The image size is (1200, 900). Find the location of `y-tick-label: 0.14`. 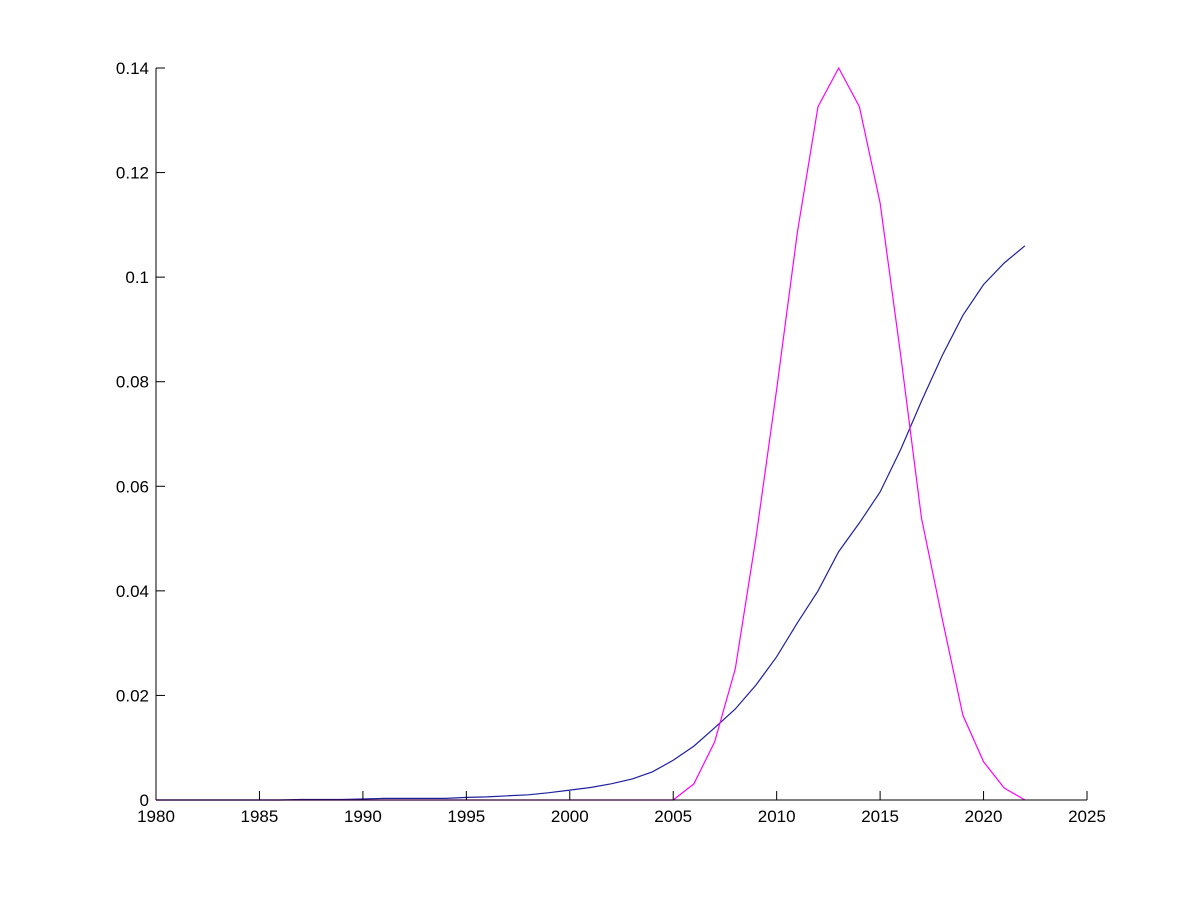

y-tick-label: 0.14 is located at coordinates (132, 68).